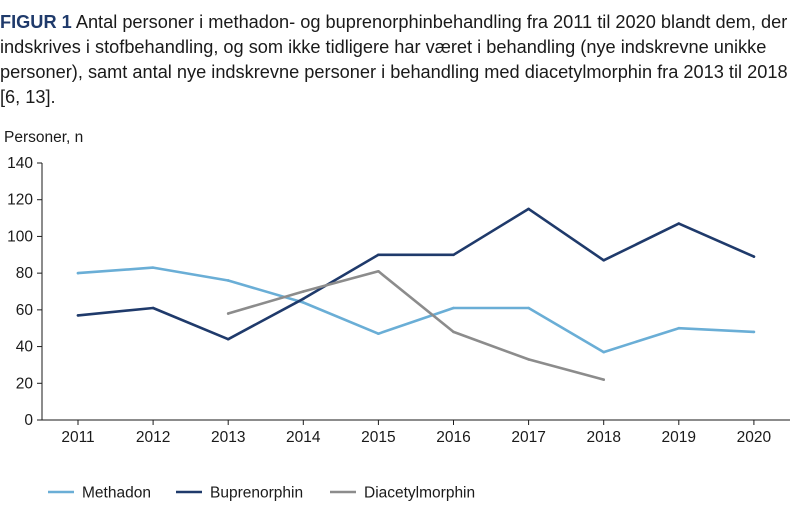 This screenshot has width=800, height=525. I want to click on y-tick-label: 40, so click(25, 347).